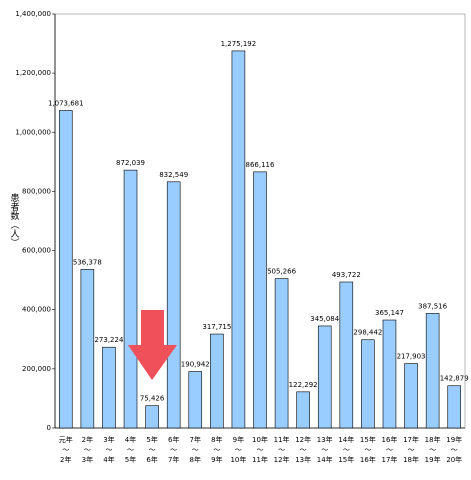  I want to click on y-tick-label: 200,000, so click(36, 369).